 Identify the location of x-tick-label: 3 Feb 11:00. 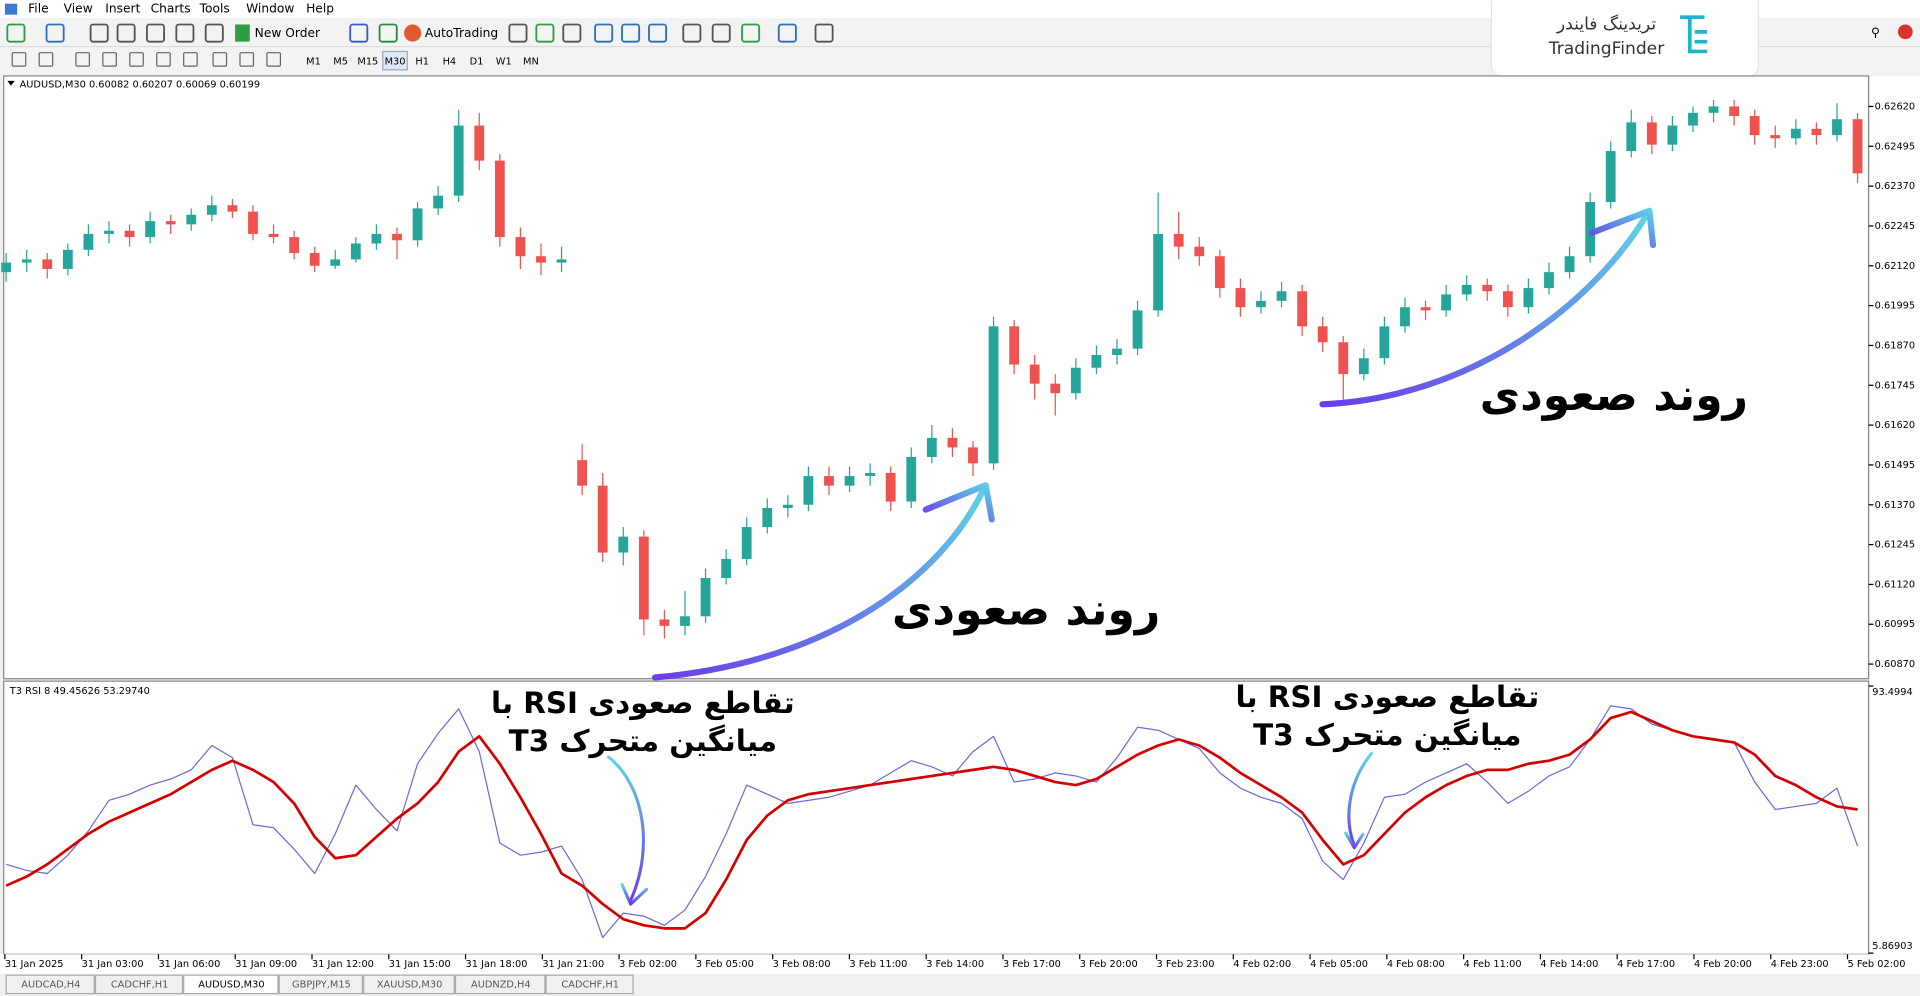
(878, 964).